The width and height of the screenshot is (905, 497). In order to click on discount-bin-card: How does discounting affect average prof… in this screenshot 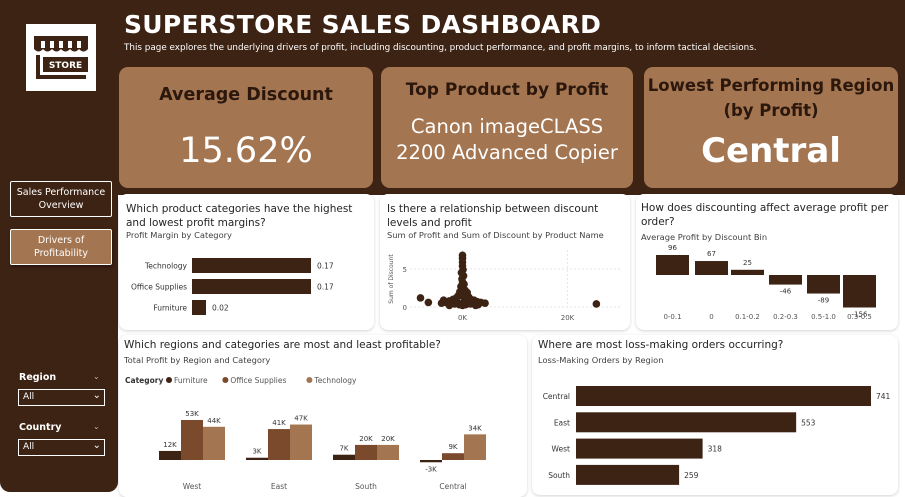, I will do `click(767, 262)`.